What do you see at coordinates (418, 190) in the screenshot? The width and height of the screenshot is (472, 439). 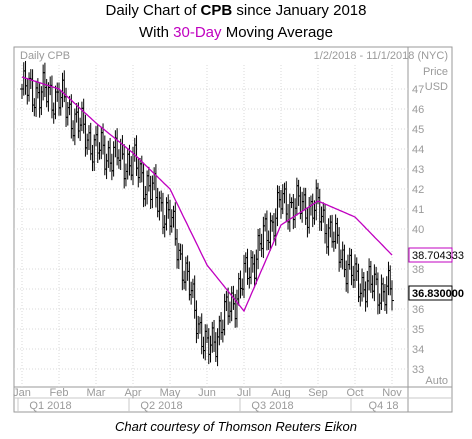 I see `y-tick-label: 42` at bounding box center [418, 190].